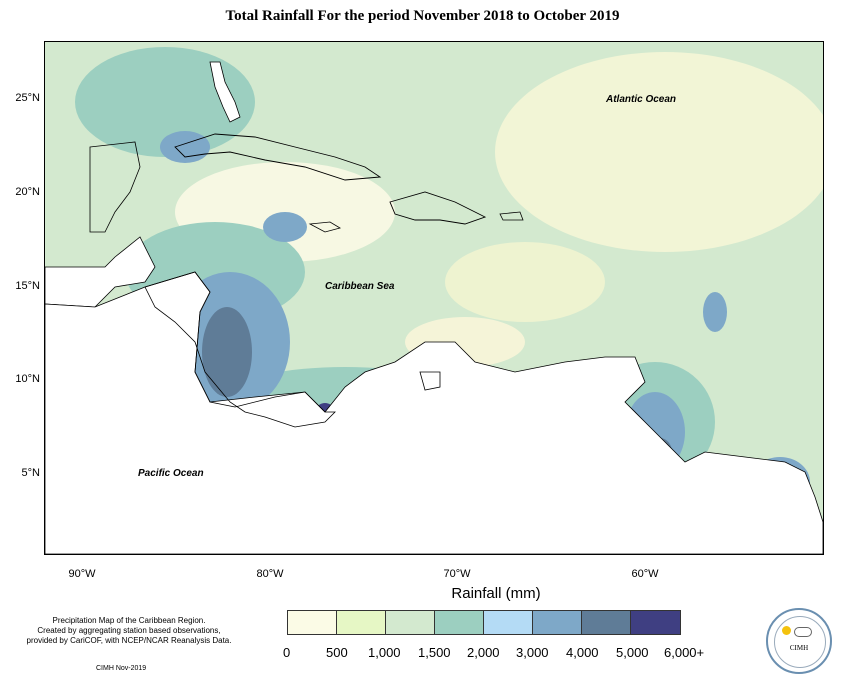 This screenshot has height=684, width=845. I want to click on legend-color-bar, so click(484, 622).